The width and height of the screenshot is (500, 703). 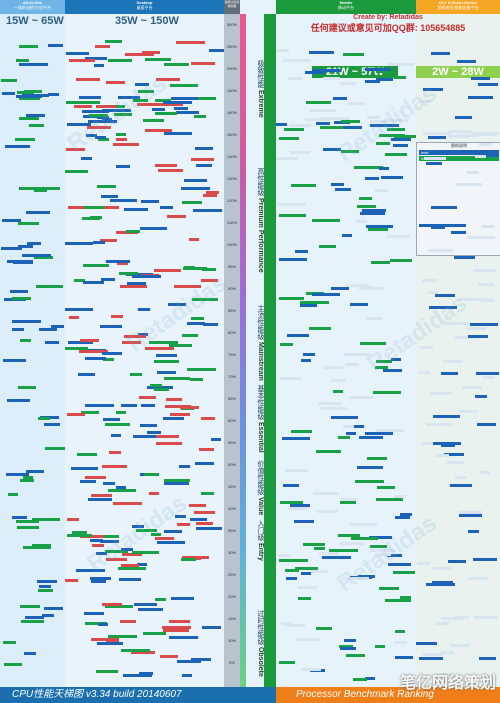 I want to click on desktop-header: Desktop 桌面平台, so click(x=144, y=7).